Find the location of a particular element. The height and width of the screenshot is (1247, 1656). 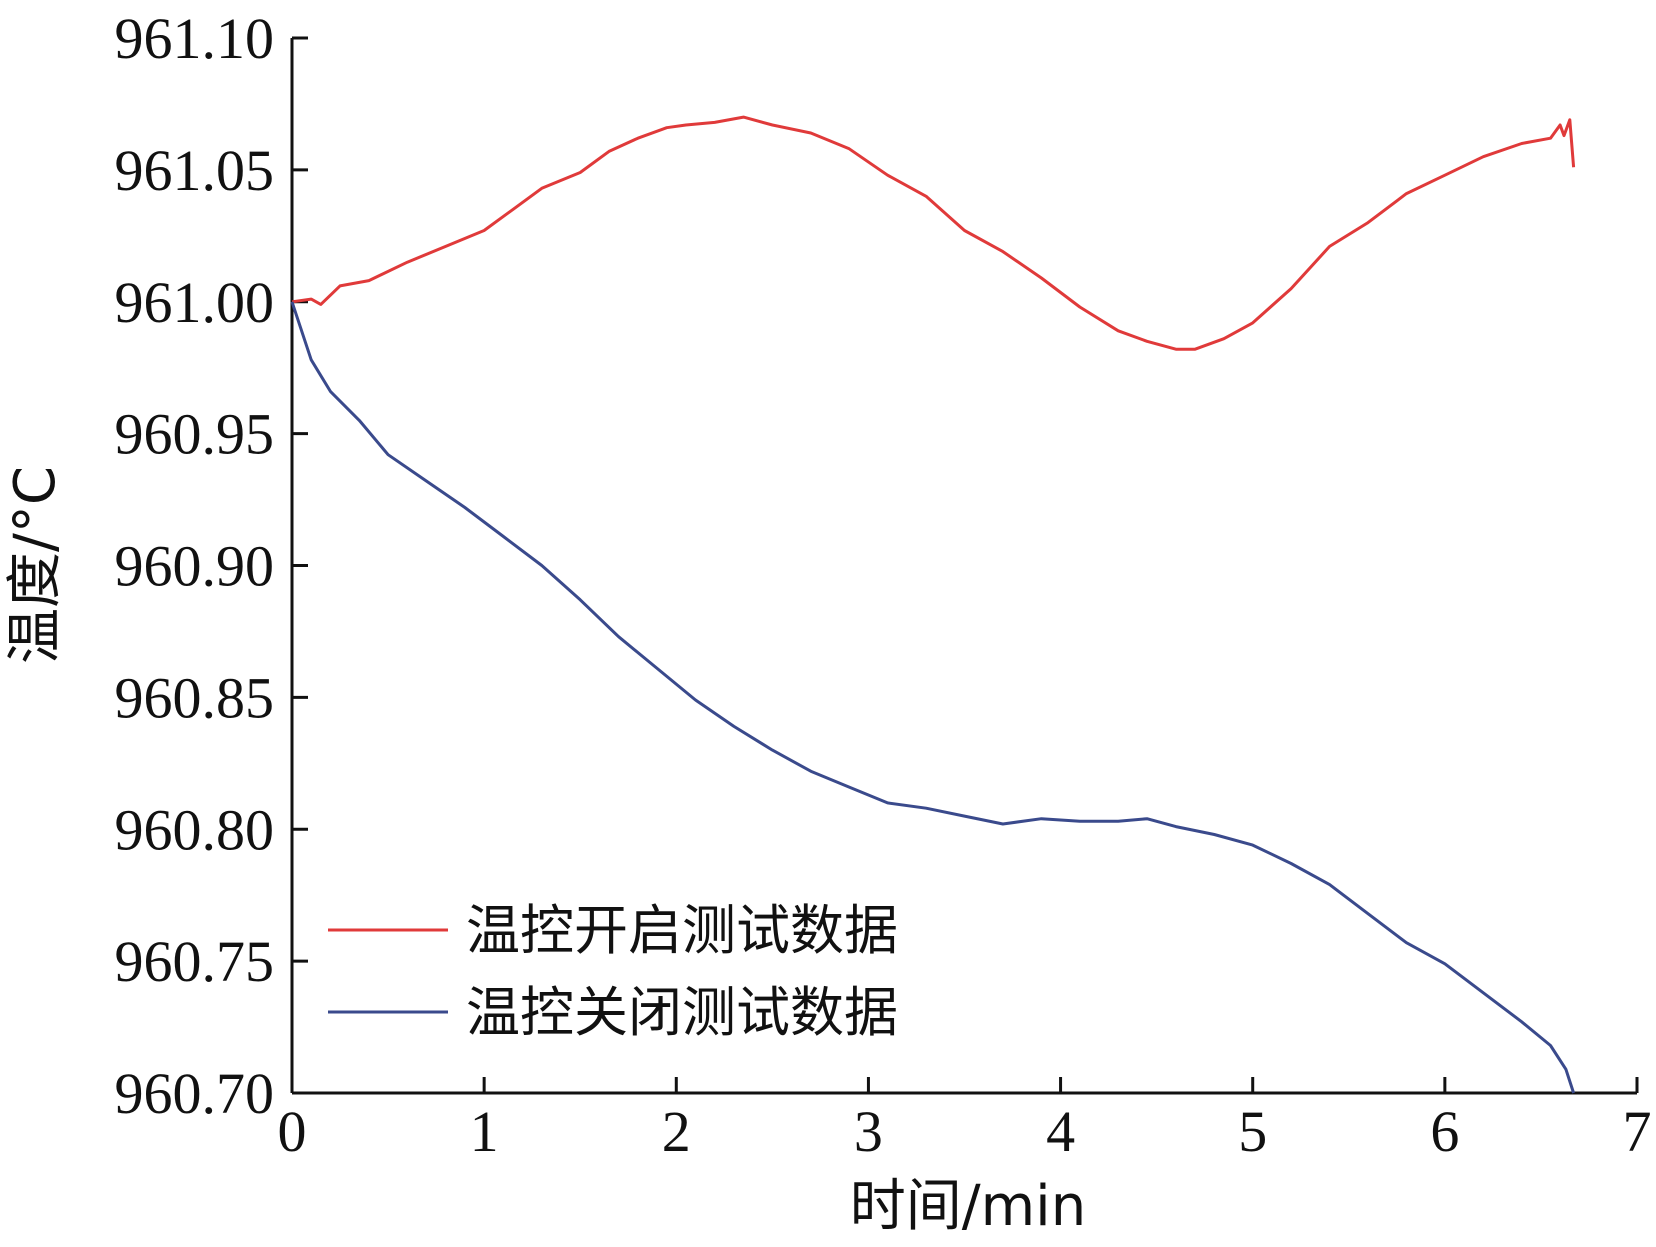

y-tick-label: 960.75 is located at coordinates (195, 961).